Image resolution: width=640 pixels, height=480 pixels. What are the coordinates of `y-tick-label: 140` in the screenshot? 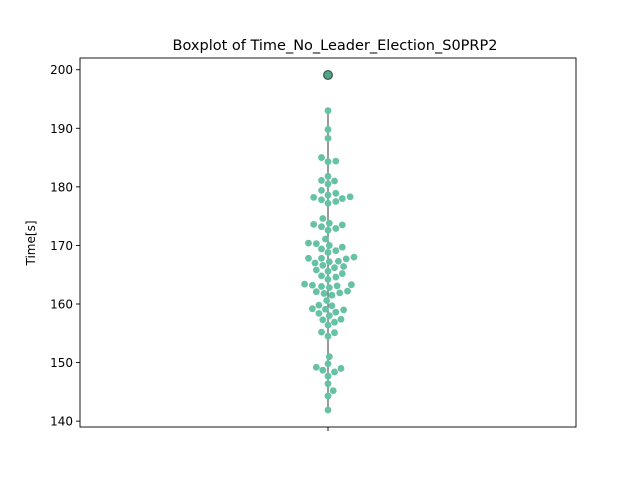 It's located at (61, 422).